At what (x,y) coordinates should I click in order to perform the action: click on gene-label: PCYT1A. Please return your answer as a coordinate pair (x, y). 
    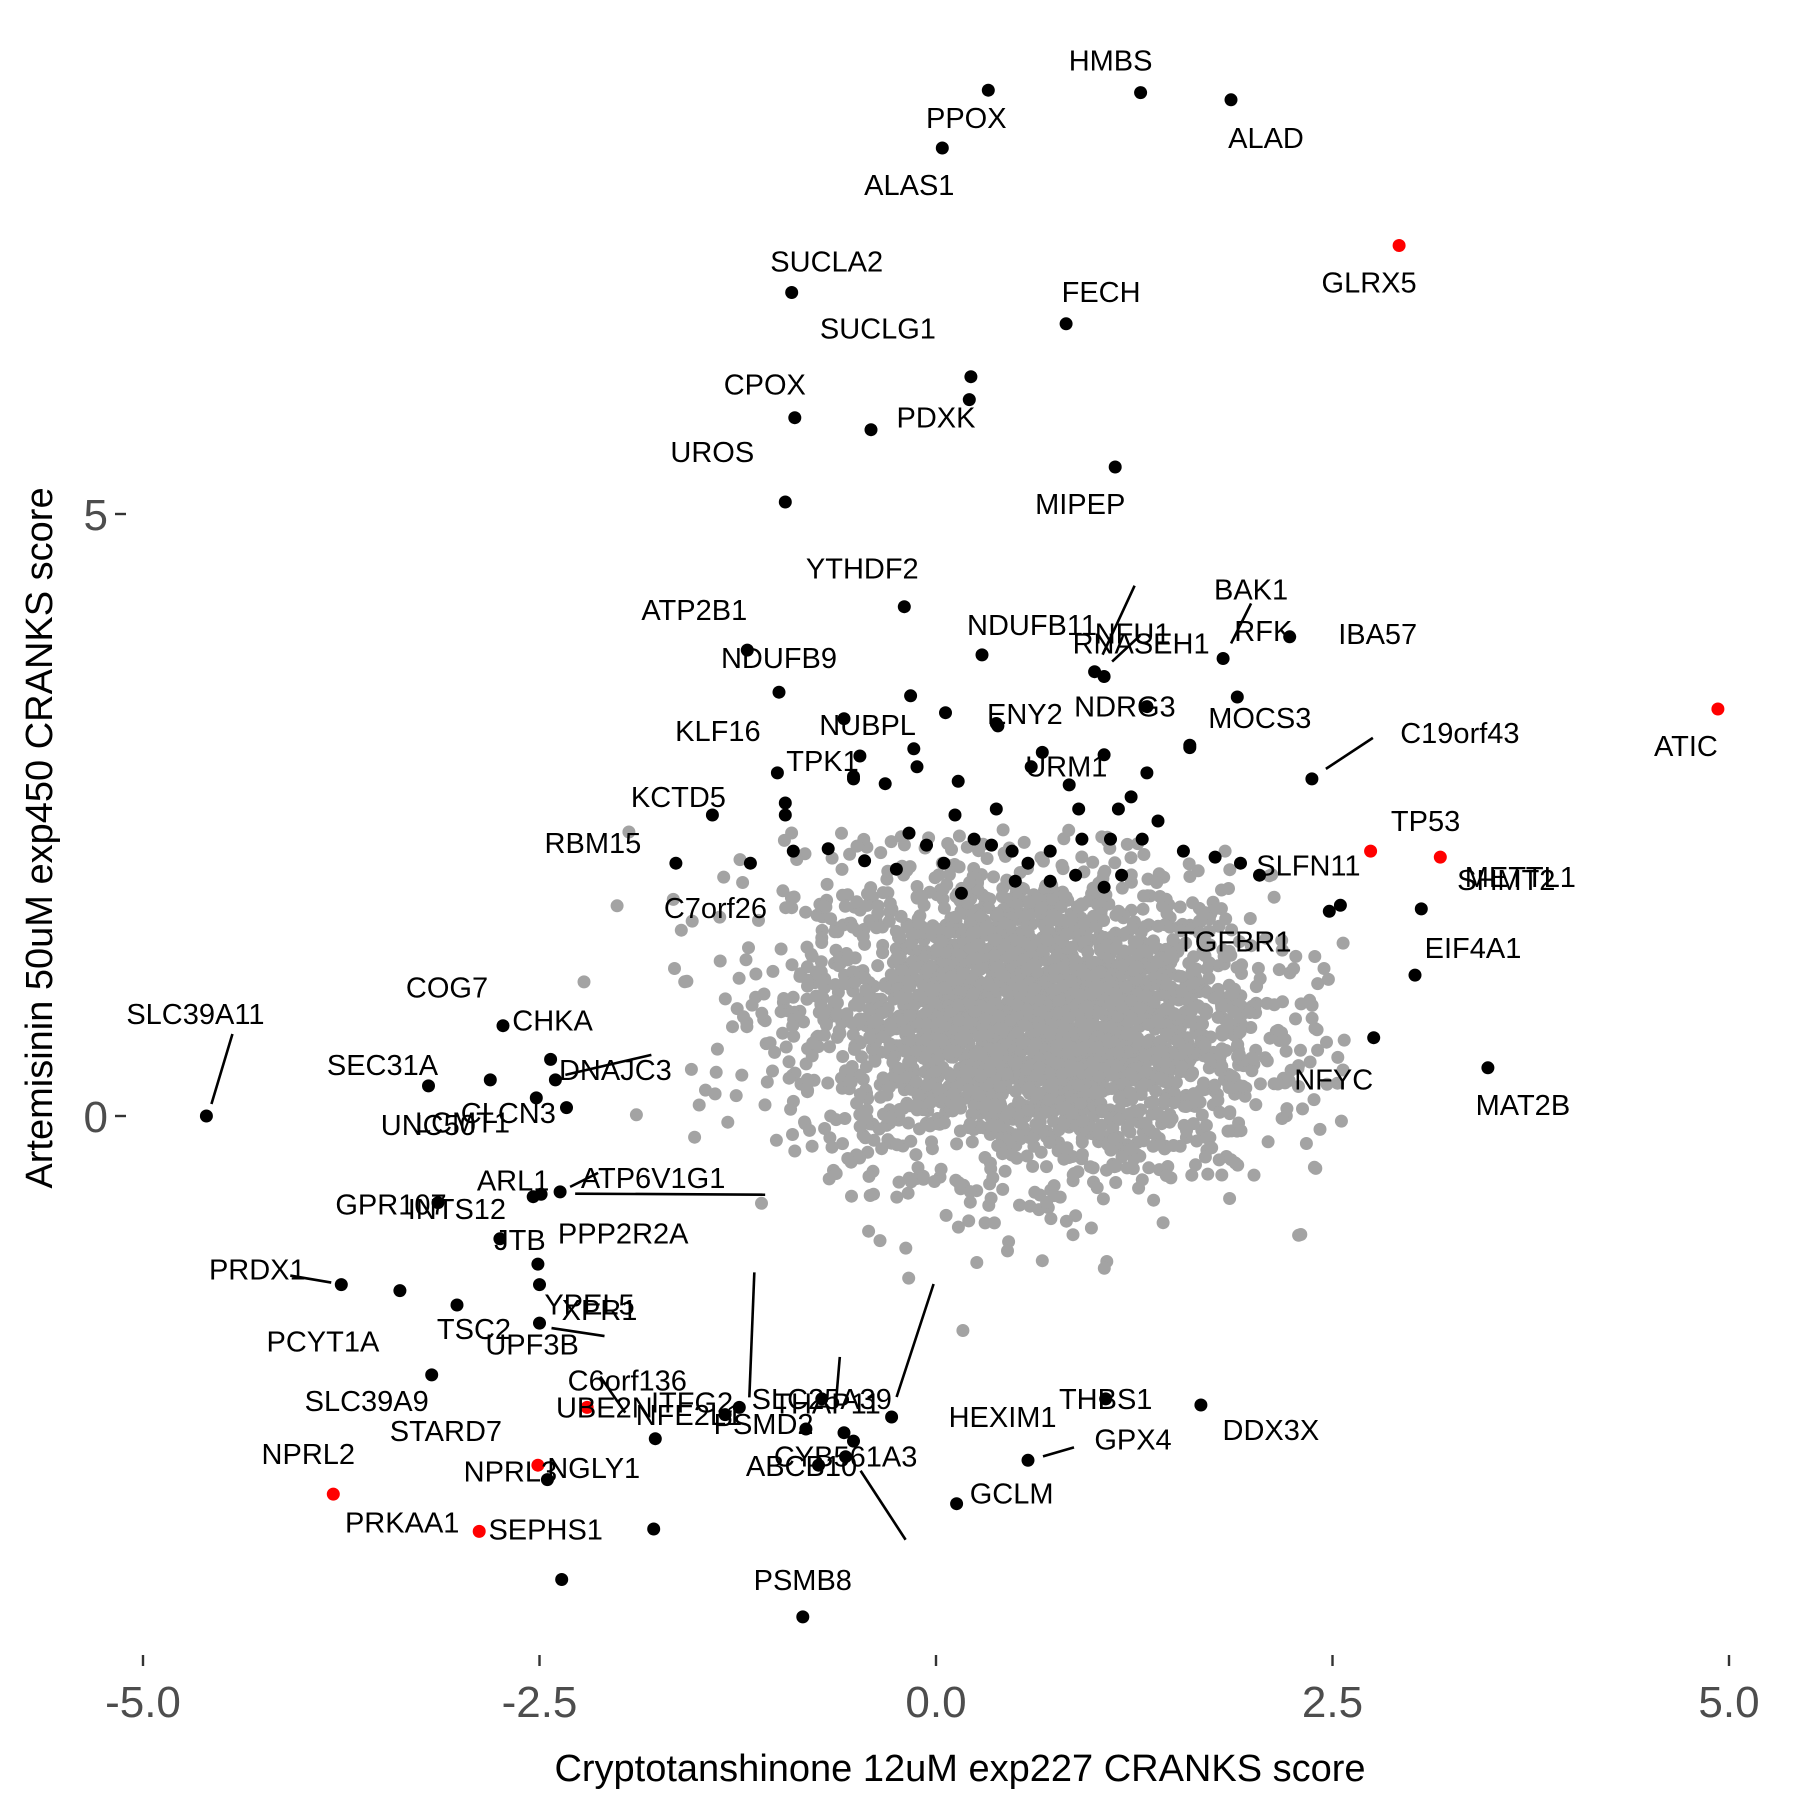
    Looking at the image, I should click on (322, 1343).